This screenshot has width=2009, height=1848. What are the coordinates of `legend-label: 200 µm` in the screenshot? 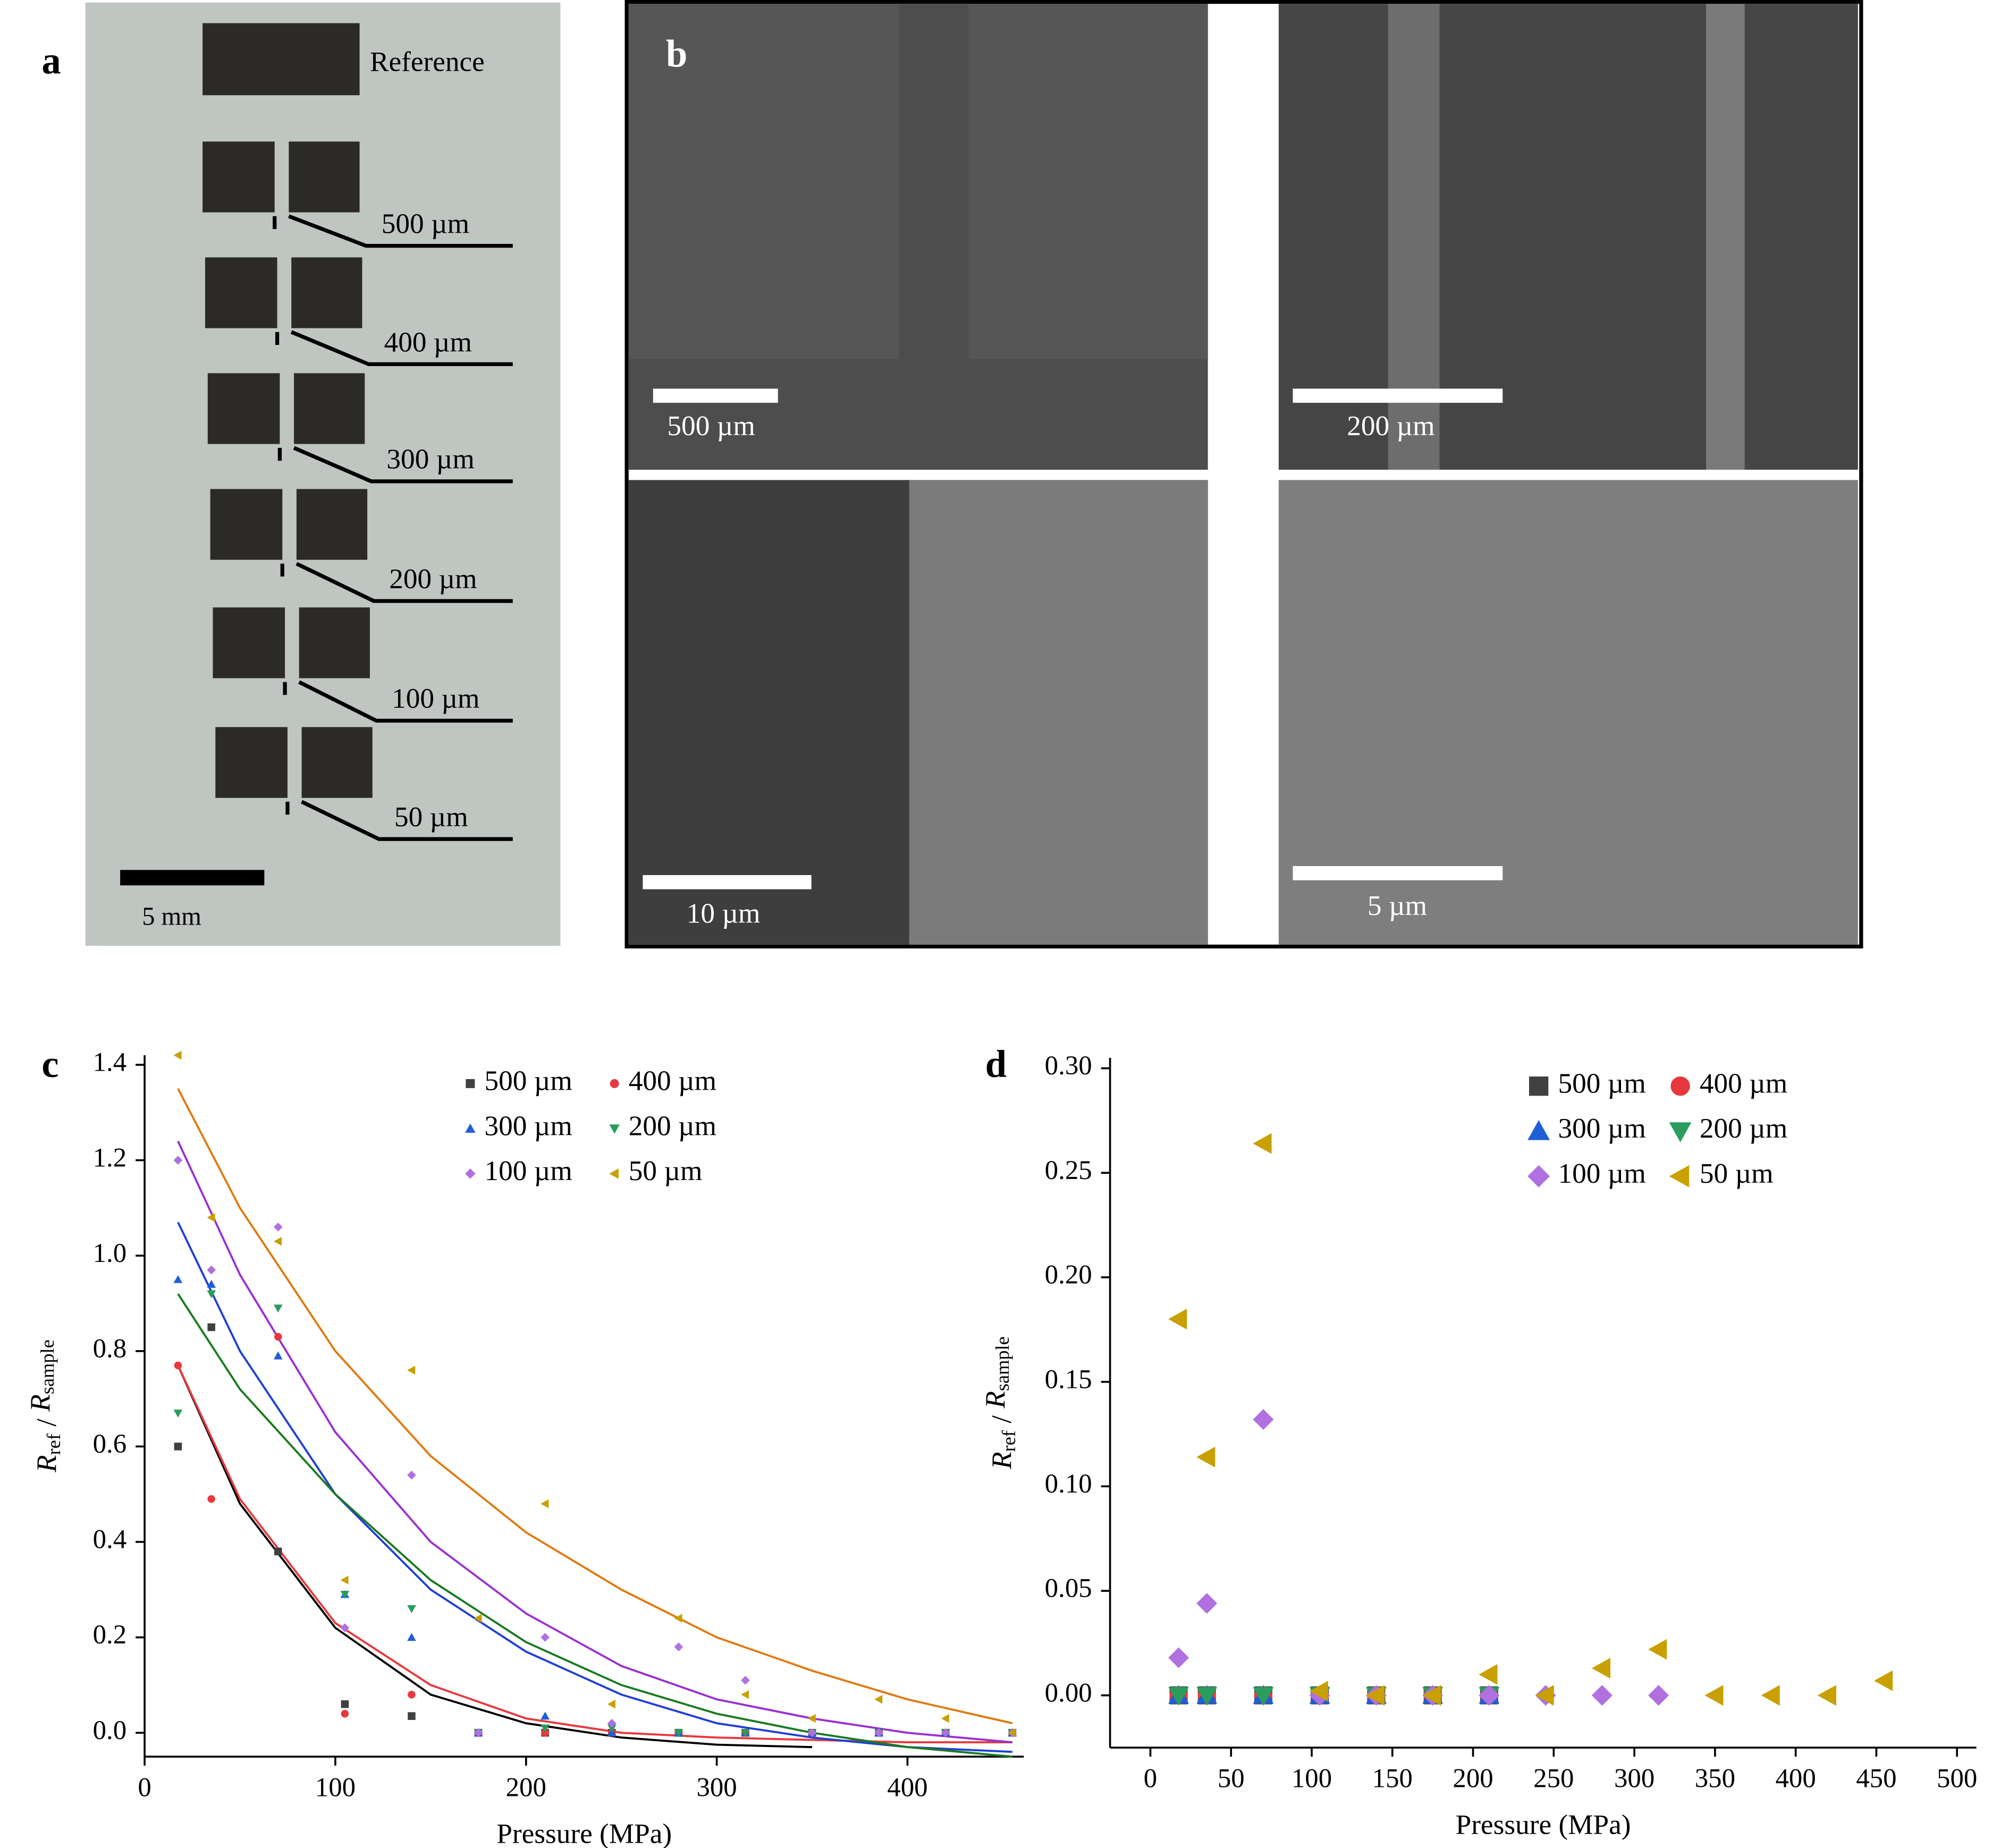 It's located at (672, 1125).